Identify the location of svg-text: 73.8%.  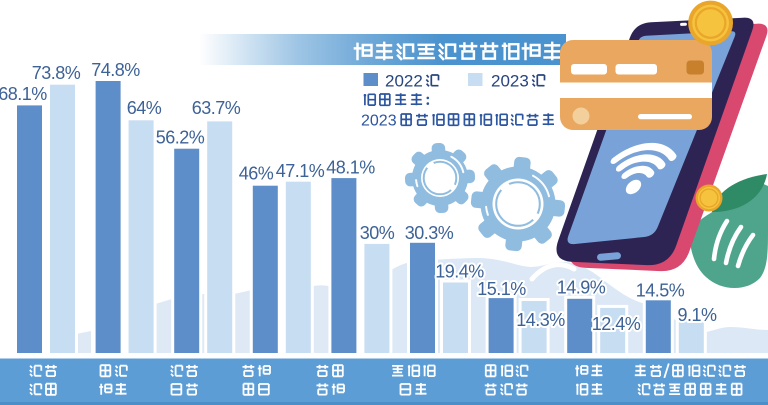
(56, 73).